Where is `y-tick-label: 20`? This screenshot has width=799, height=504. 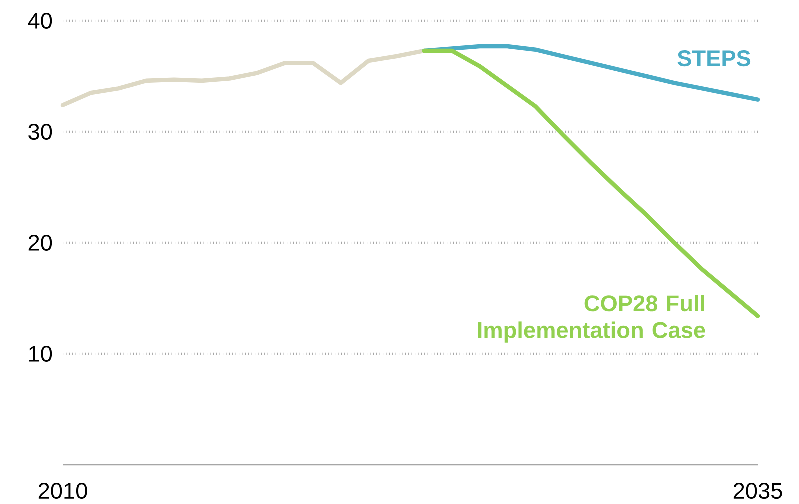 y-tick-label: 20 is located at coordinates (40, 243).